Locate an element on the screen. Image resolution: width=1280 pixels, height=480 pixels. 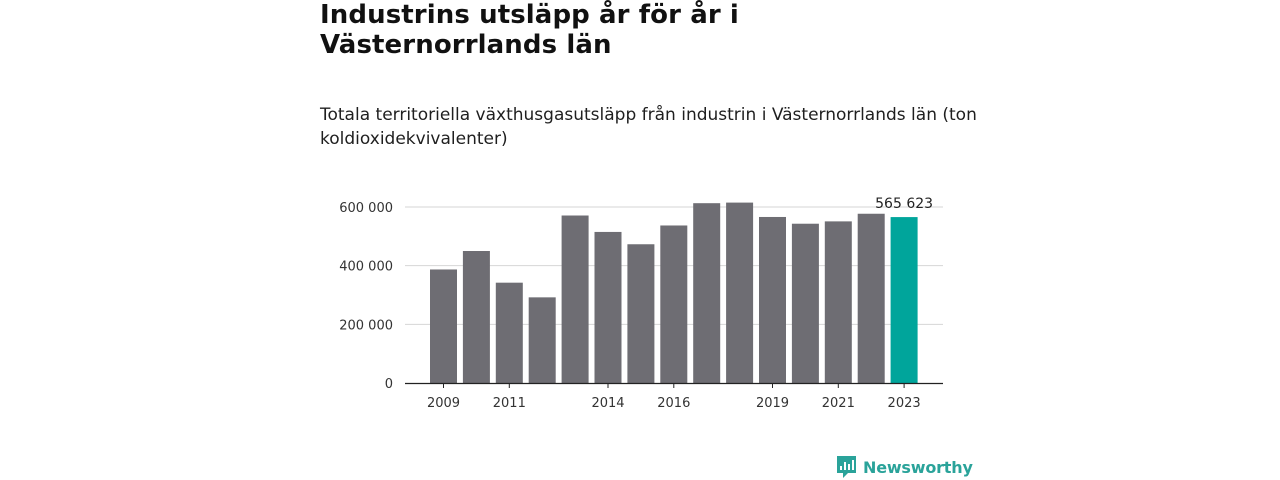
bars is located at coordinates (674, 292).